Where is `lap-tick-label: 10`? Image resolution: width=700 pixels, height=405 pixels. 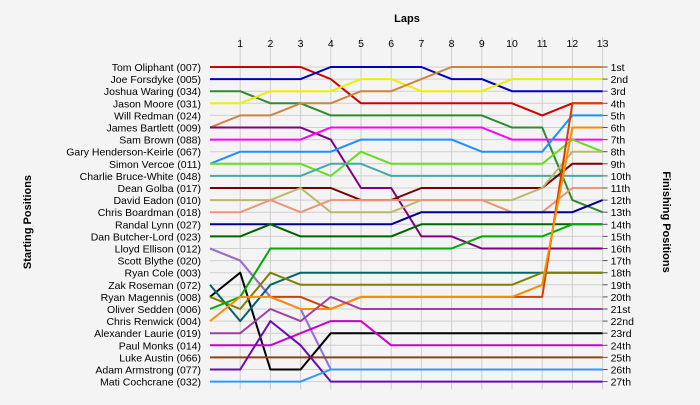
lap-tick-label: 10 is located at coordinates (512, 44).